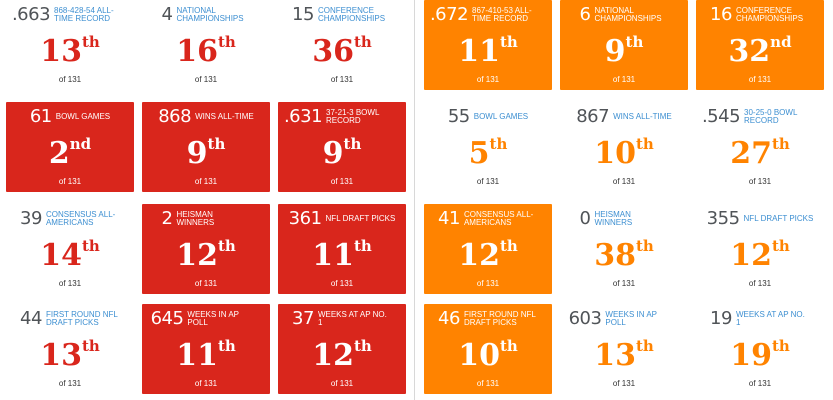 Image resolution: width=833 pixels, height=400 pixels. What do you see at coordinates (488, 249) in the screenshot?
I see `stat-tile-consensus-all-americans: 41 CONSENSUS ALL-AMERICANS 12th of 131` at bounding box center [488, 249].